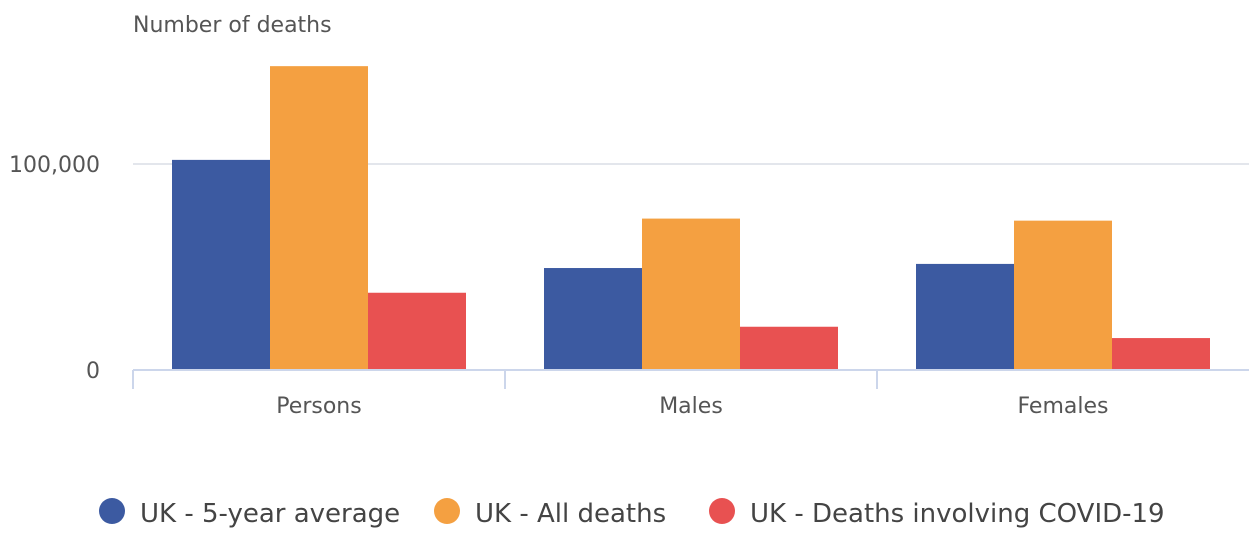 The height and width of the screenshot is (533, 1249). Describe the element at coordinates (270, 514) in the screenshot. I see `legend-item-label: UK - 5-year average` at that location.